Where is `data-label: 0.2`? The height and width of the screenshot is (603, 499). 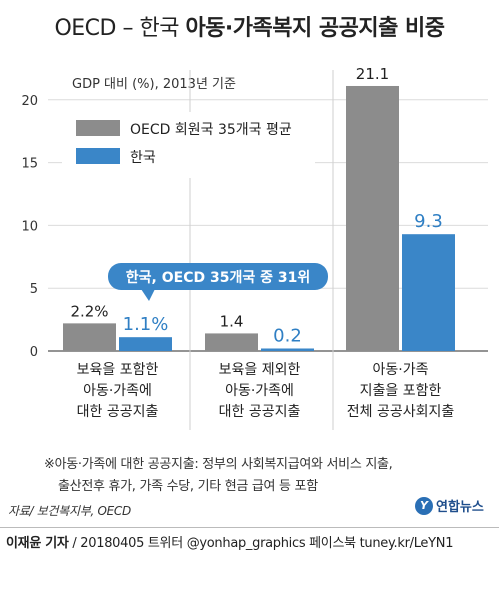 data-label: 0.2 is located at coordinates (287, 335).